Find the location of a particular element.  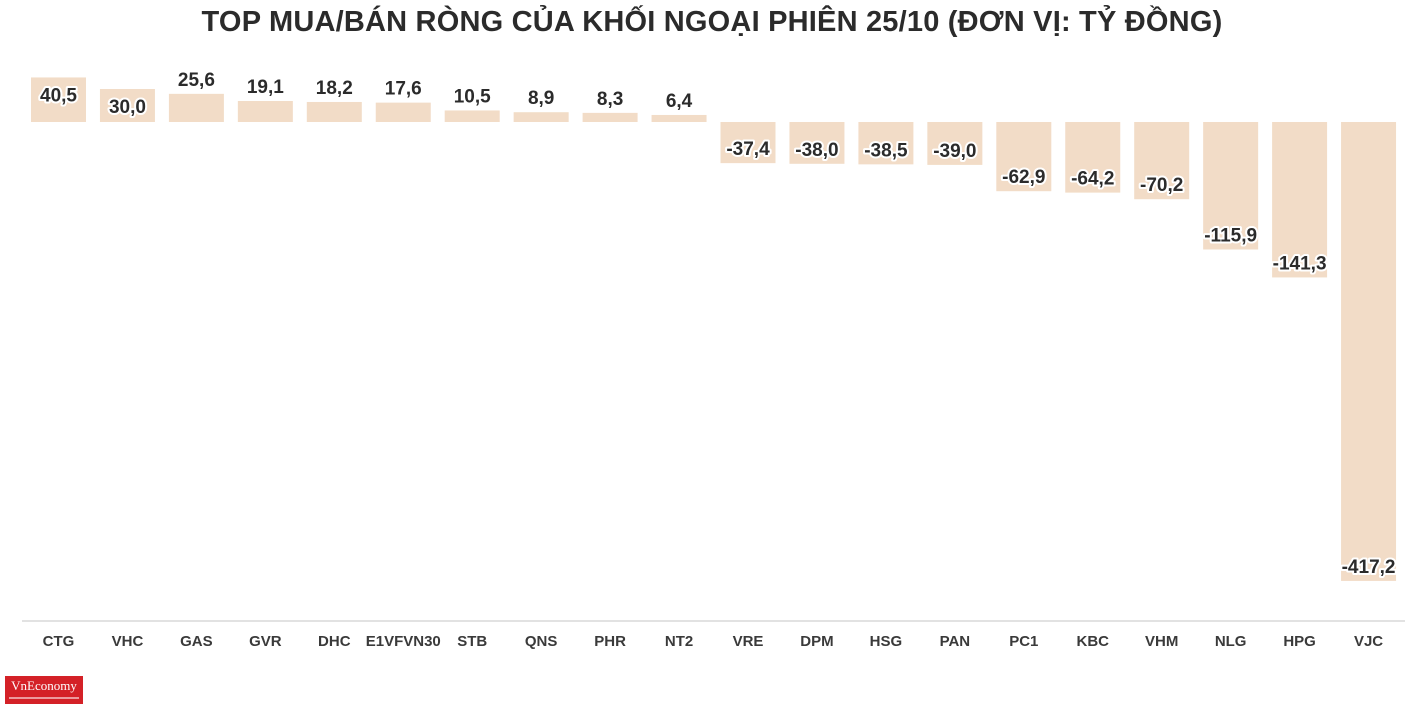

value-label-gvr: 19,1 is located at coordinates (265, 87).